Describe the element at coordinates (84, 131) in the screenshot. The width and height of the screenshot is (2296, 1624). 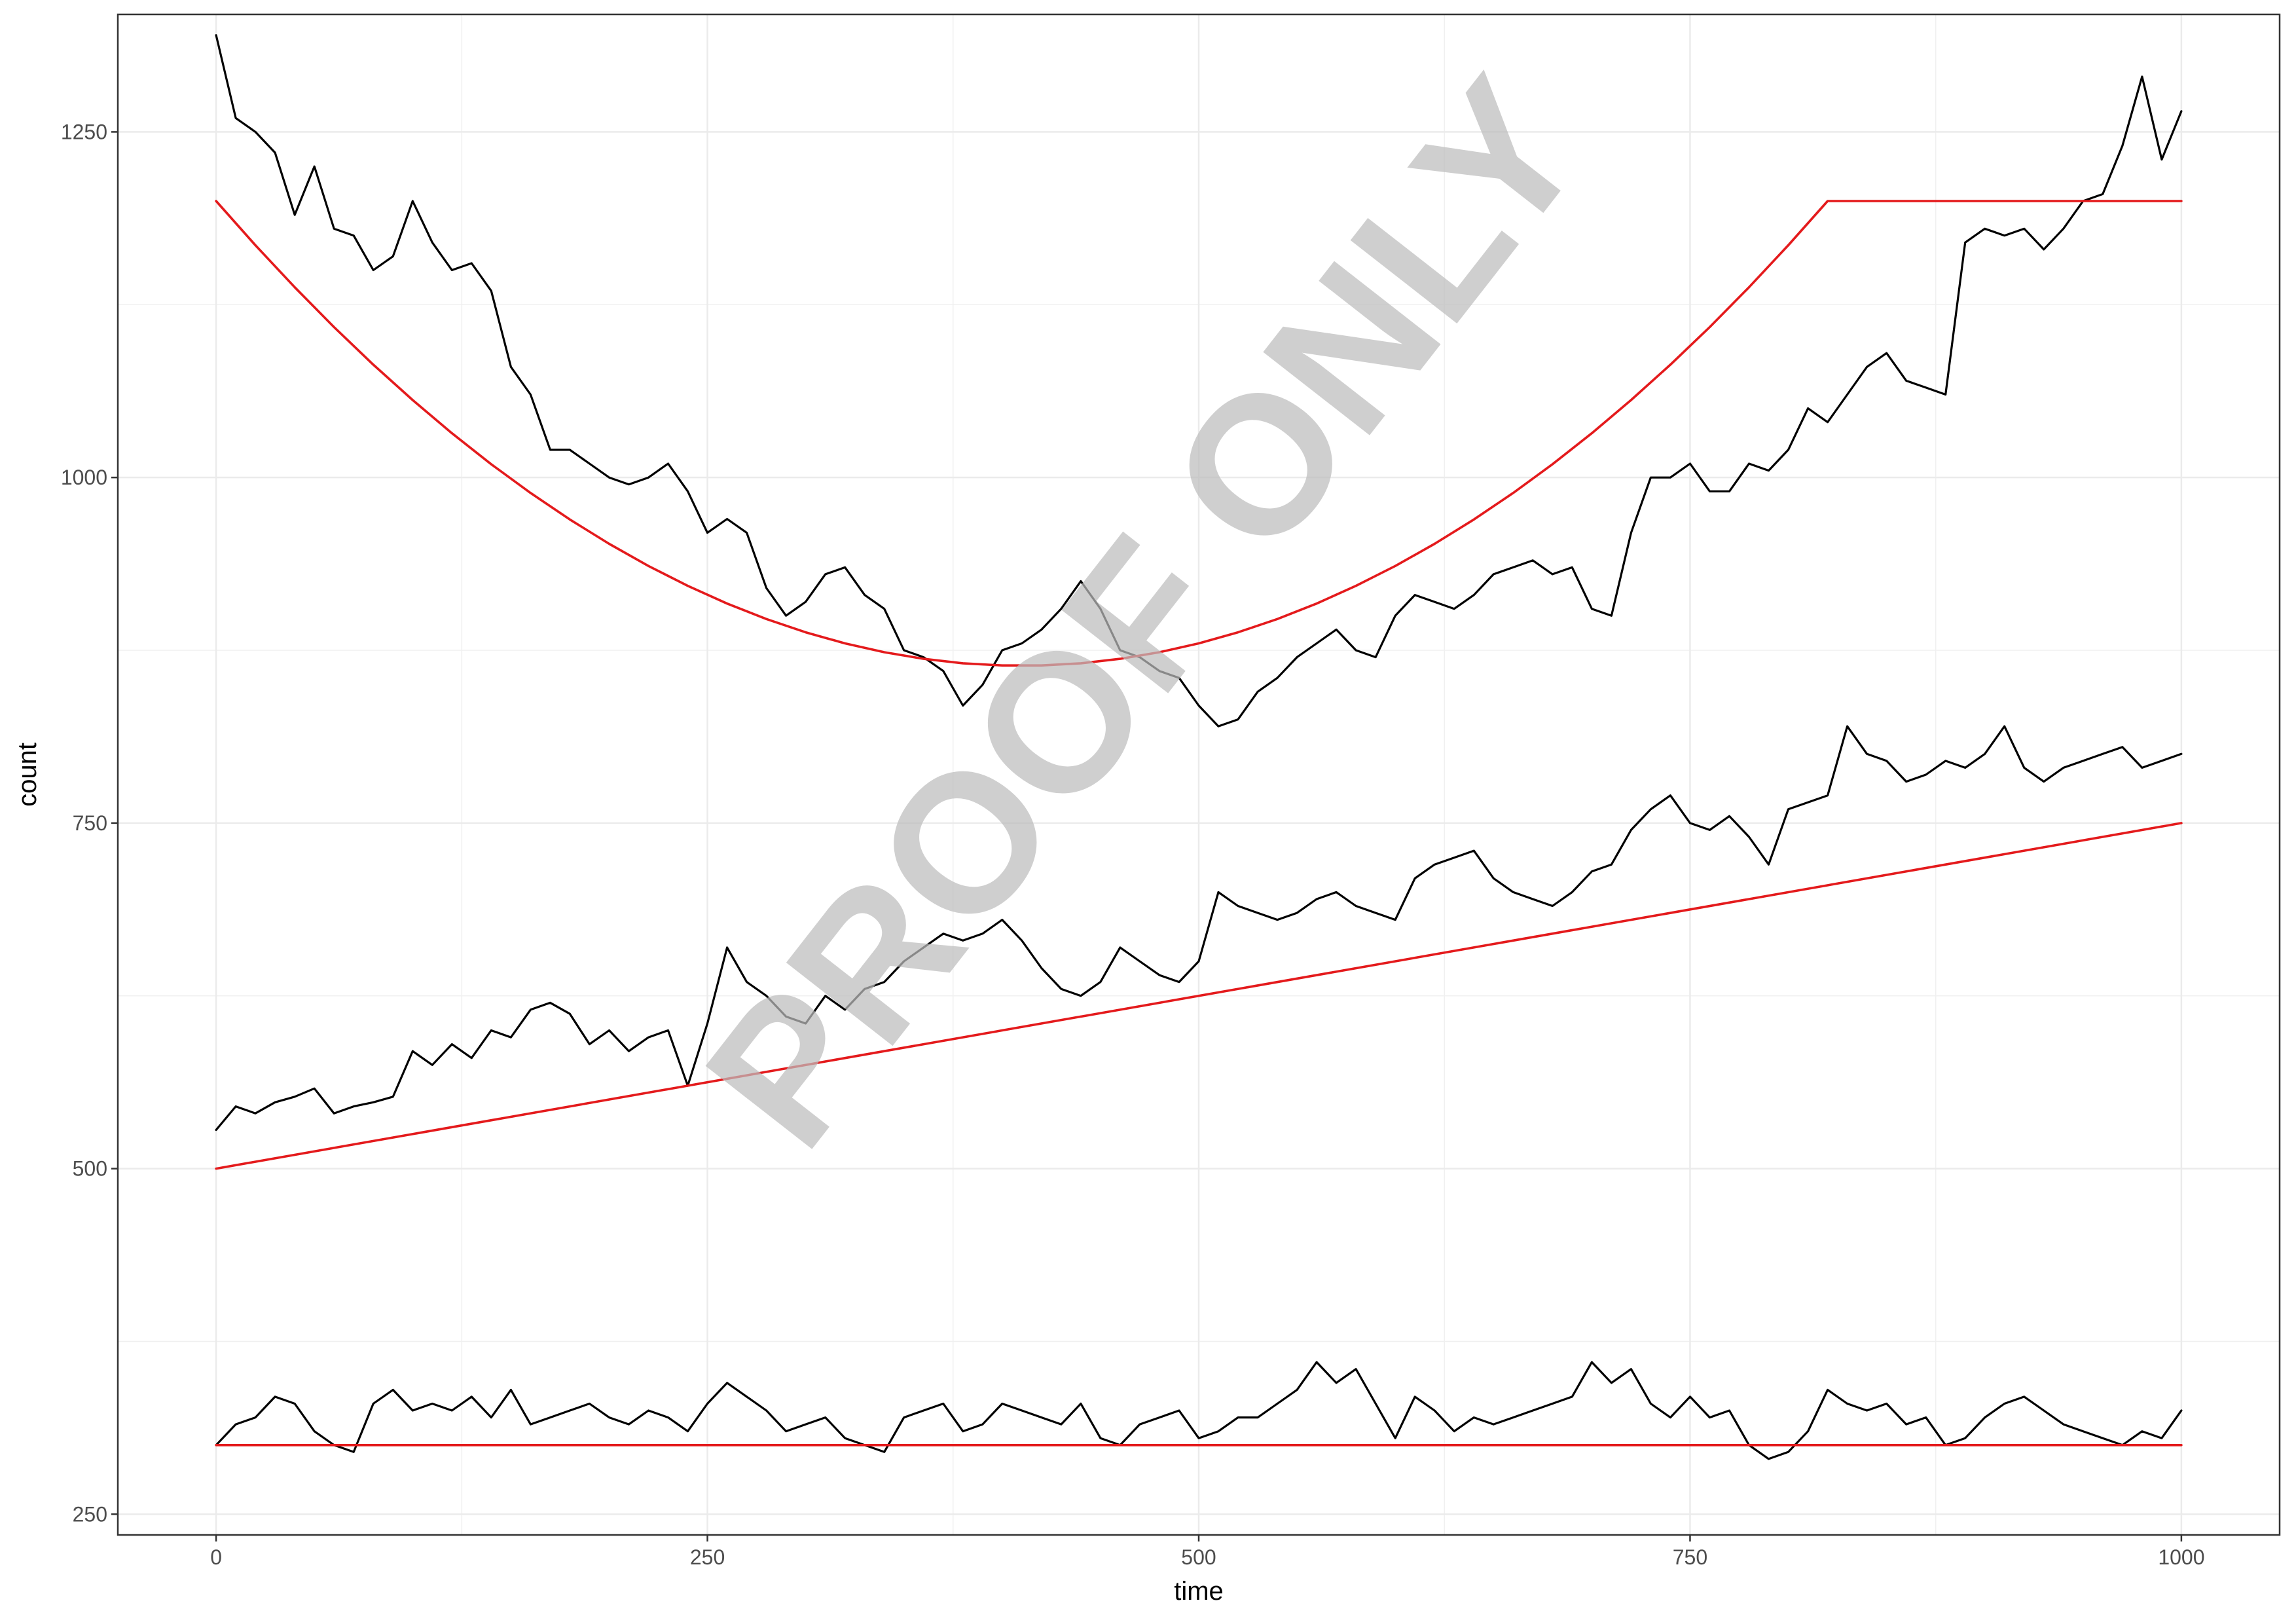
I see `y-tick-label: 1250` at that location.